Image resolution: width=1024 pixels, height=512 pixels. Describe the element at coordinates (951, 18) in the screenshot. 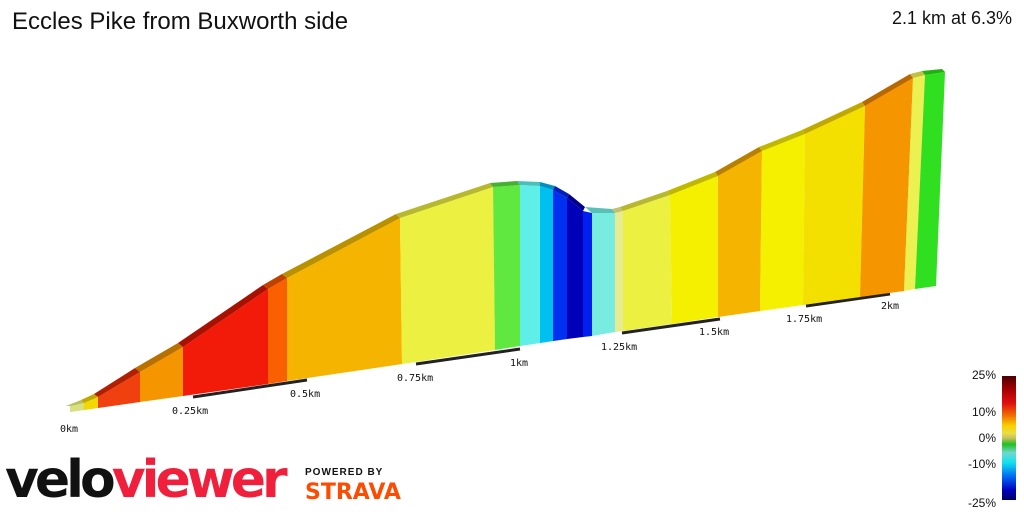

I see `climb-summary: 2.1 km at 6.3%` at that location.